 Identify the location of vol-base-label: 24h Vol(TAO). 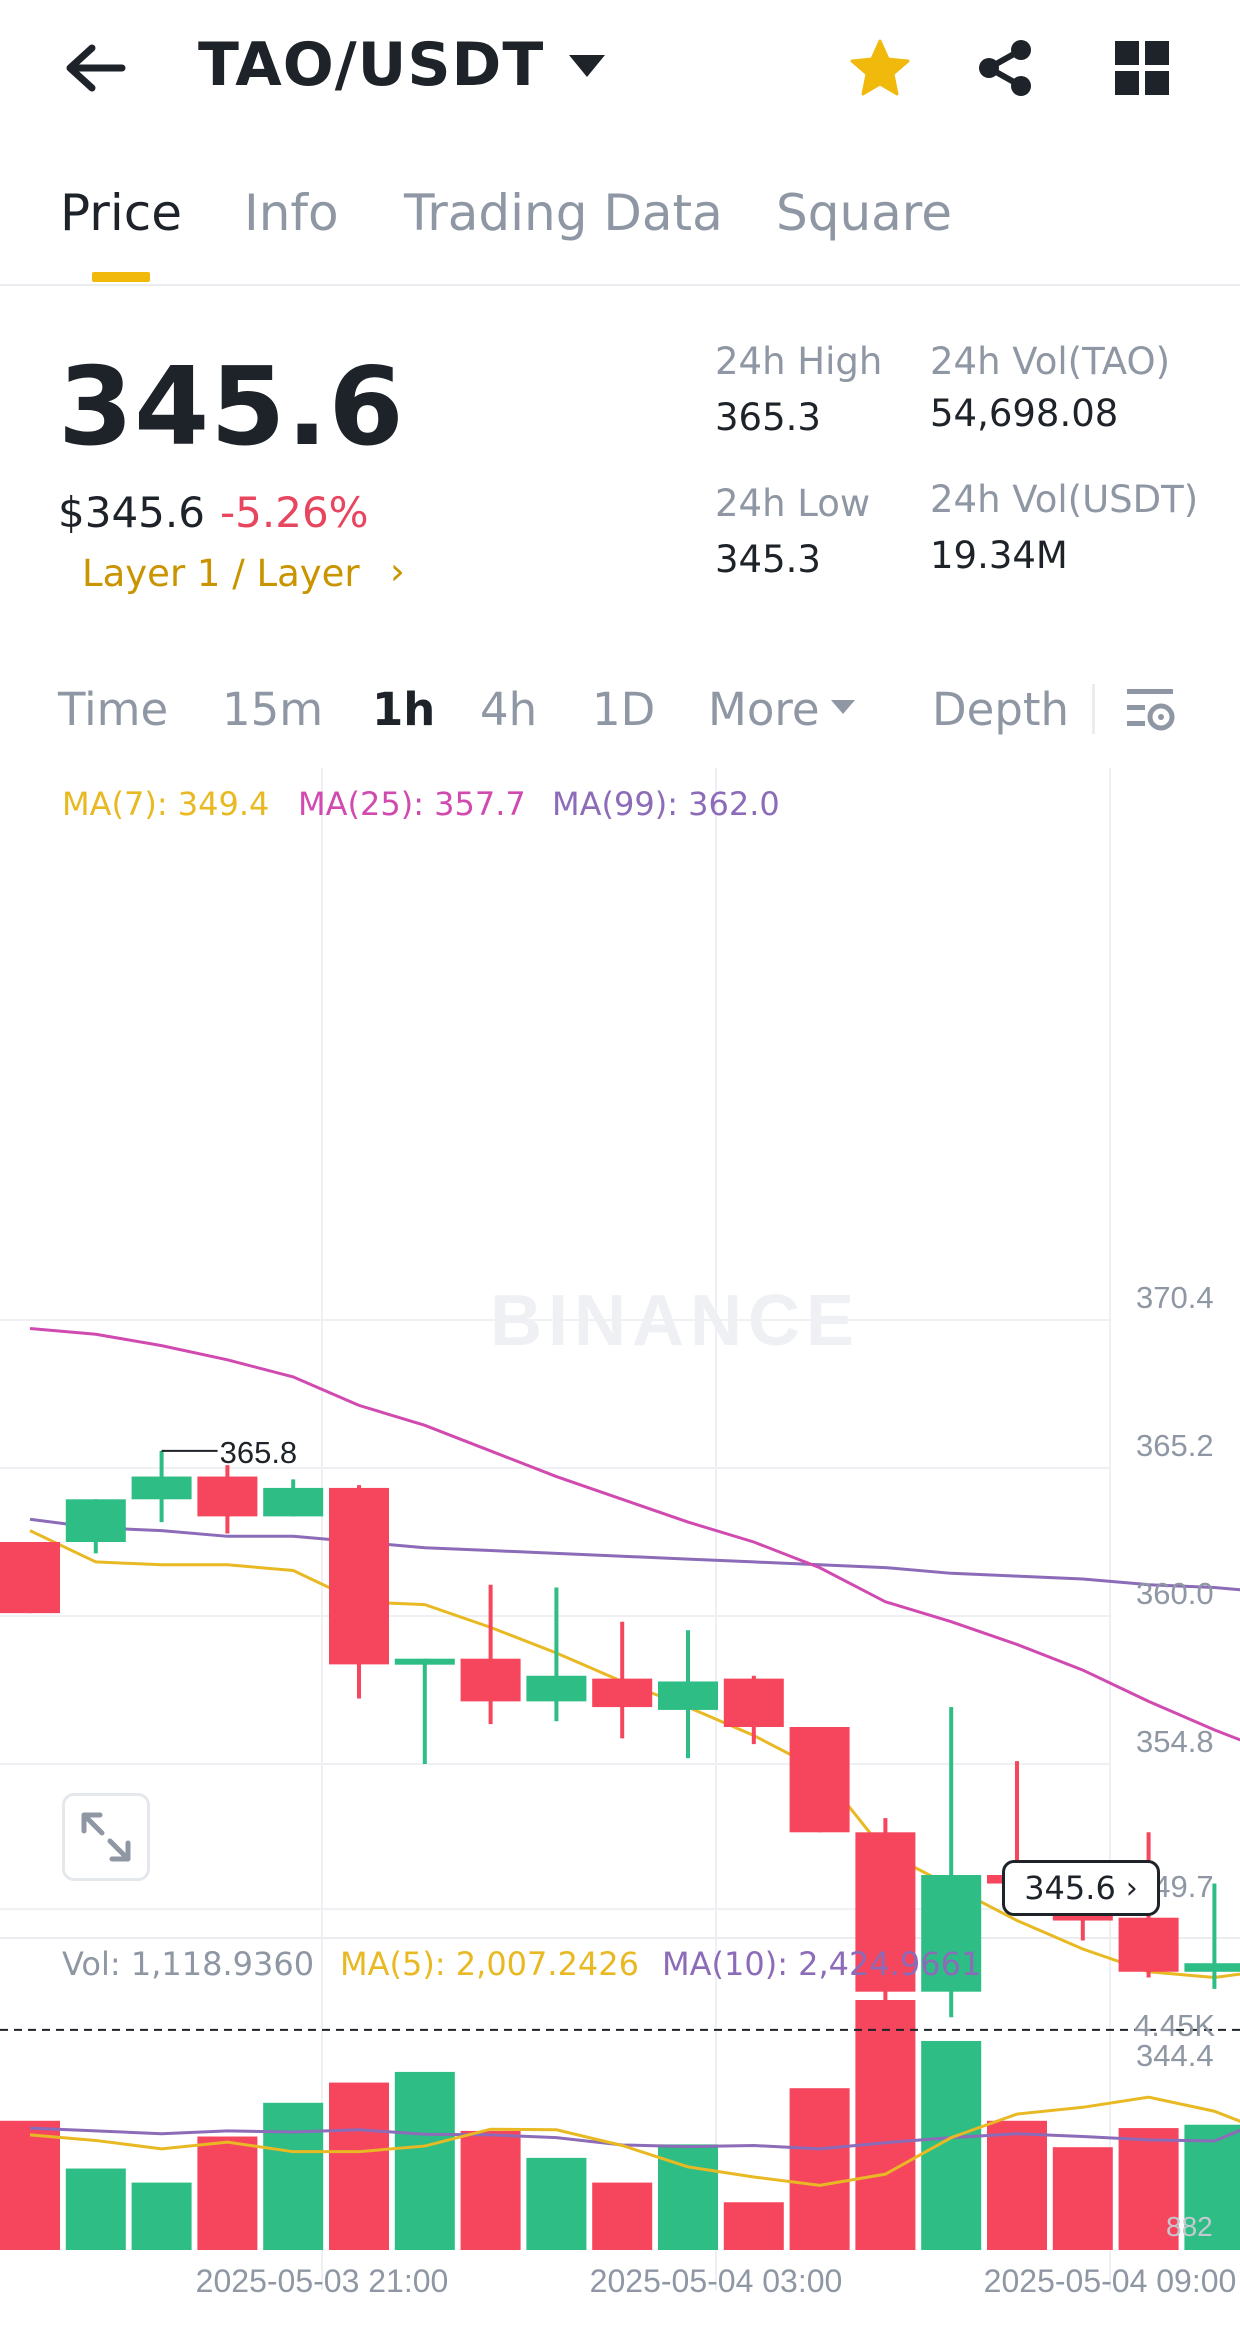
(1050, 361).